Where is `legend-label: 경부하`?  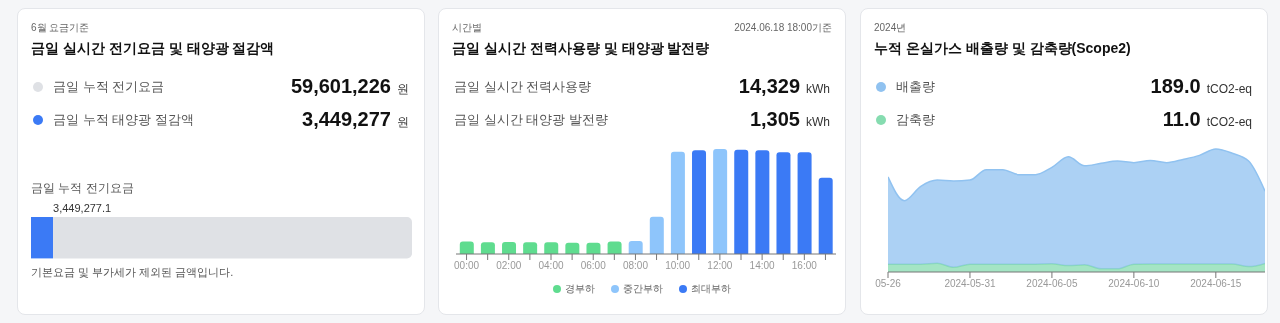 legend-label: 경부하 is located at coordinates (579, 289).